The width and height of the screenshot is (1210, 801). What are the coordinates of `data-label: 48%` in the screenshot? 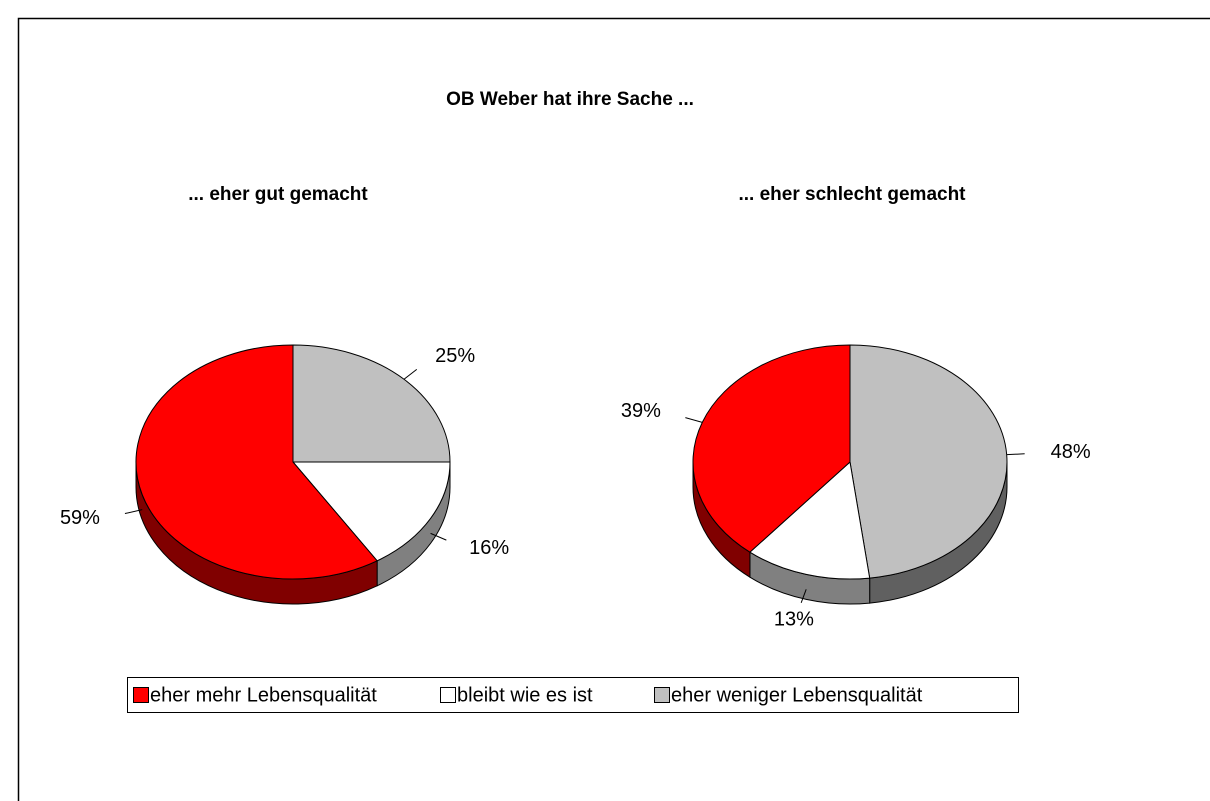 It's located at (1071, 452).